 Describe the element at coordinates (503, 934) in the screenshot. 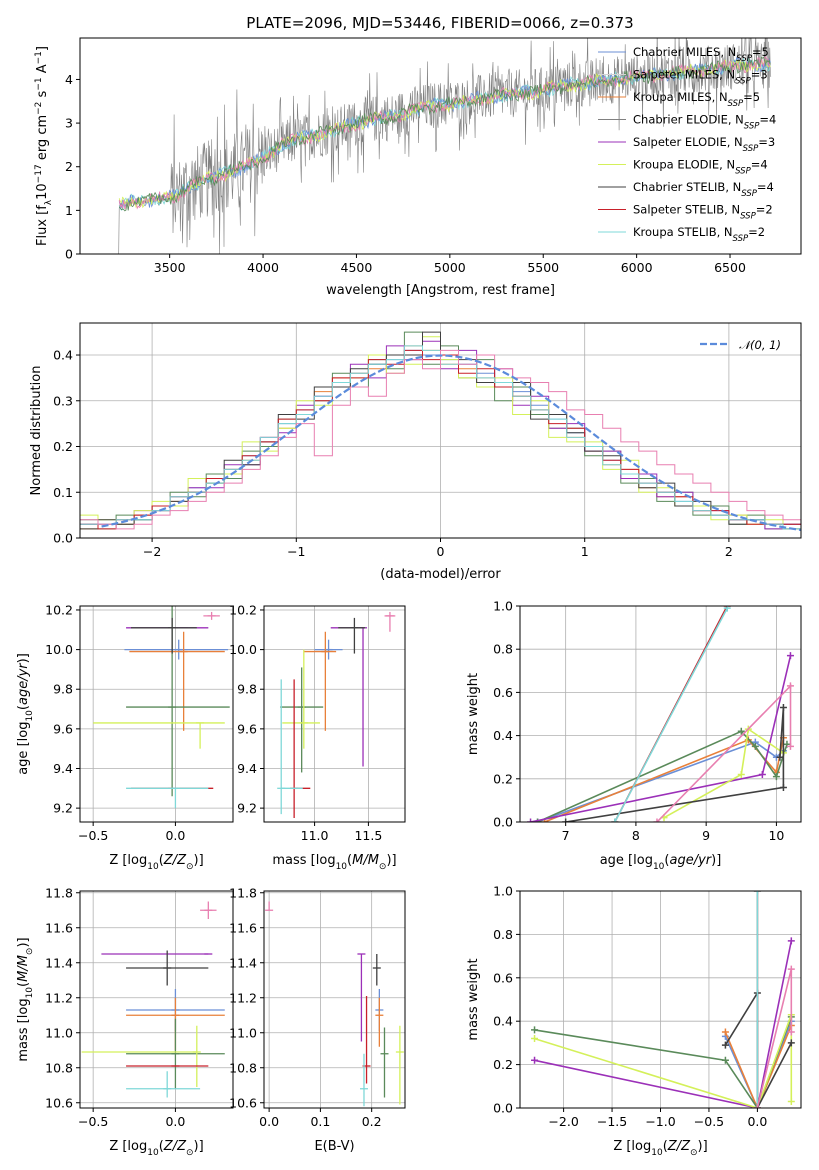

I see `mass-weight-vs-Z-tick-label-y: 0.8` at that location.